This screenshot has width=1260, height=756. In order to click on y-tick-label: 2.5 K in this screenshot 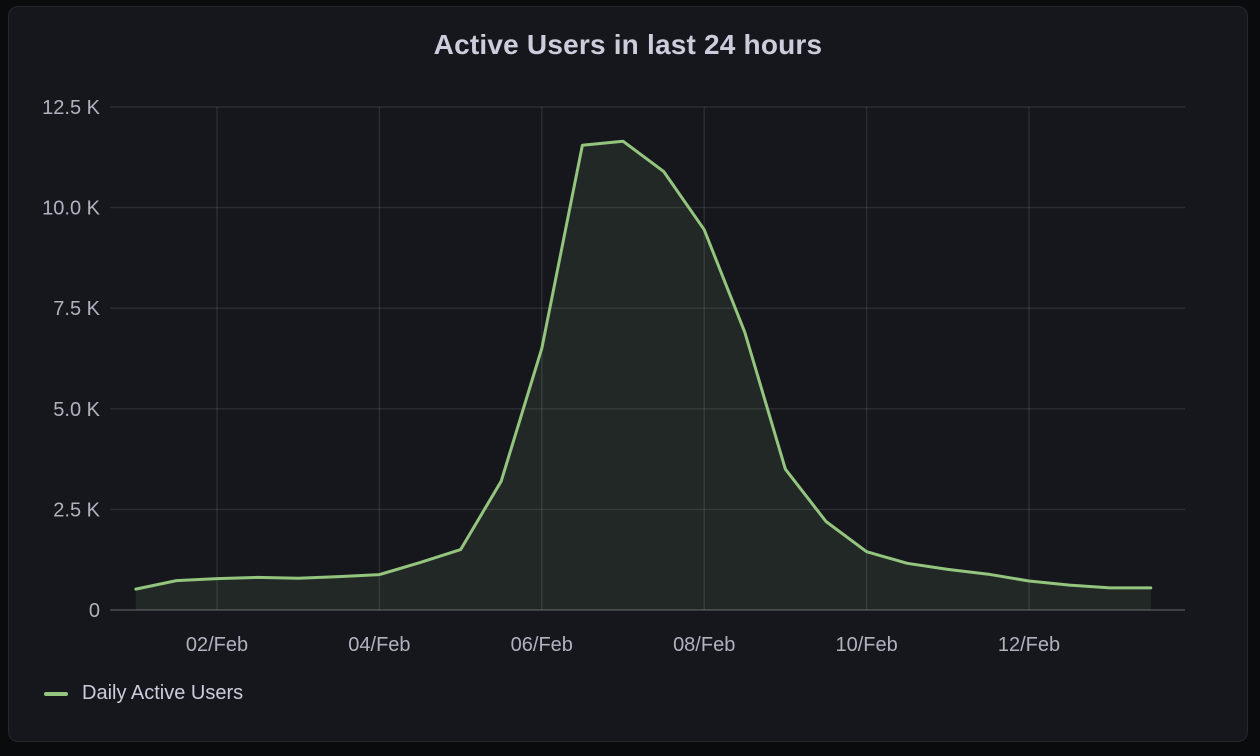, I will do `click(76, 510)`.